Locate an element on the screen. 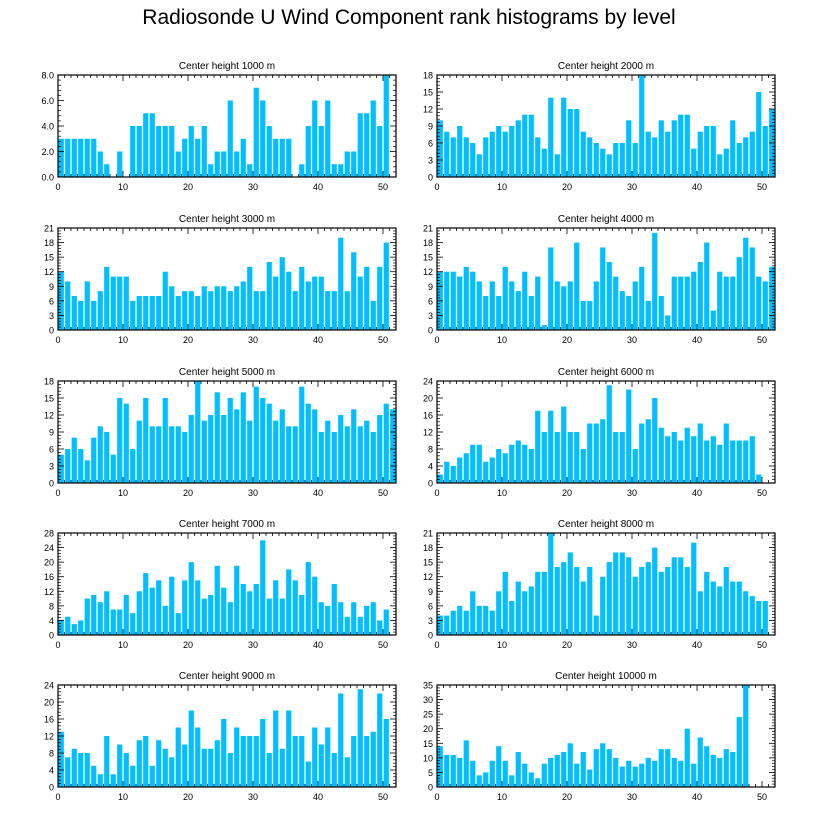 Image resolution: width=818 pixels, height=824 pixels. x-tick-label: 0 is located at coordinates (436, 797).